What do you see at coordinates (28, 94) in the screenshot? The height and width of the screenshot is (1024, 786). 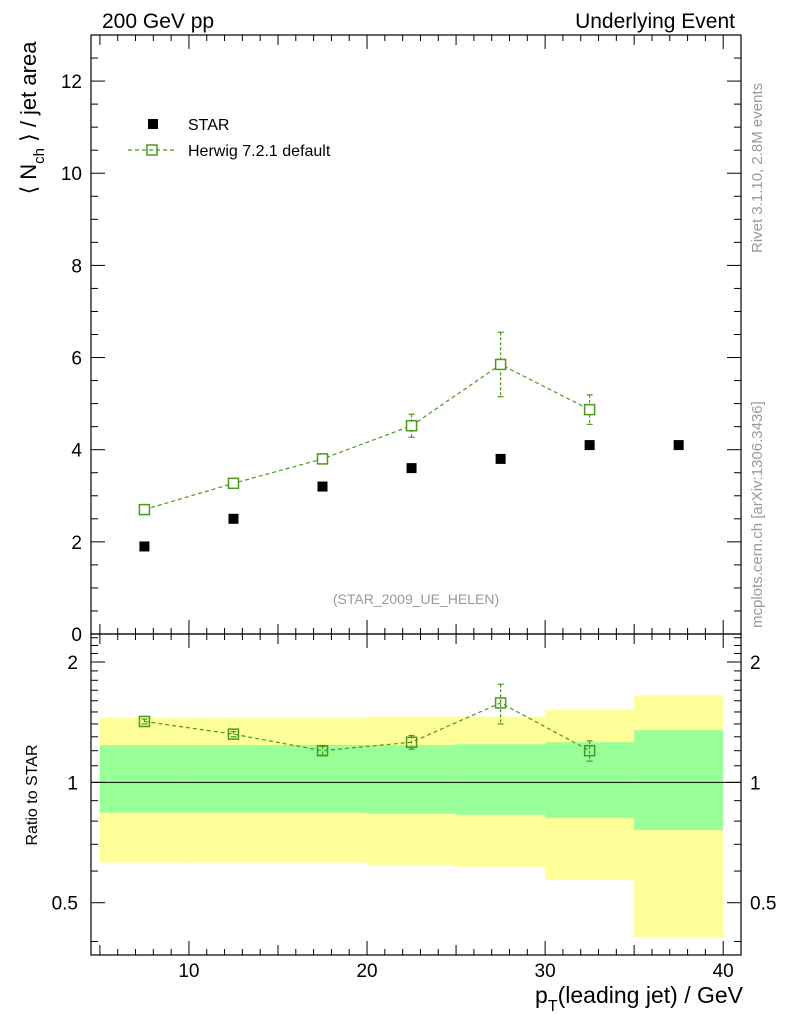 I see `main-ylabel-close: ⟩ / jet area` at bounding box center [28, 94].